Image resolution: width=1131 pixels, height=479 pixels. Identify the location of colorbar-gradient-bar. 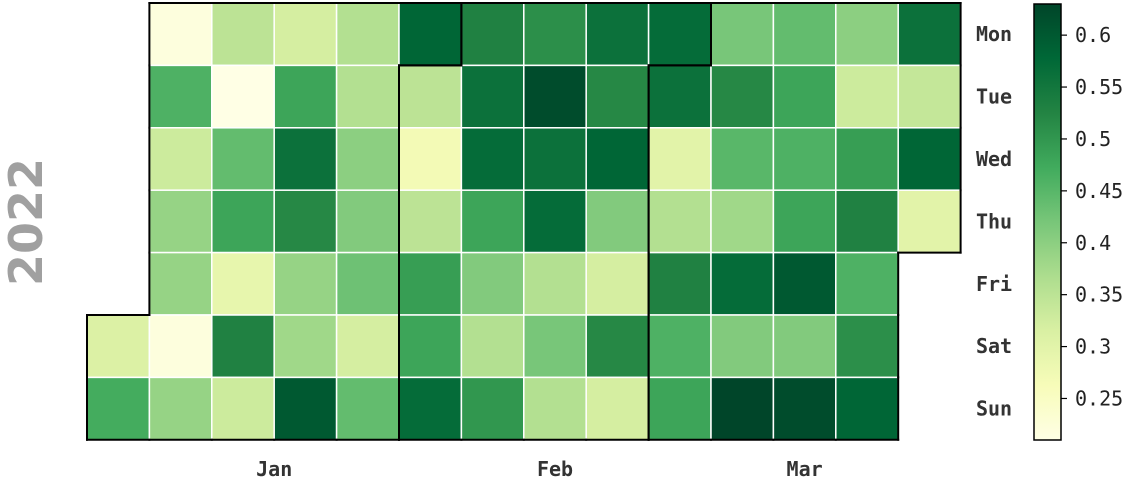
(1047, 222).